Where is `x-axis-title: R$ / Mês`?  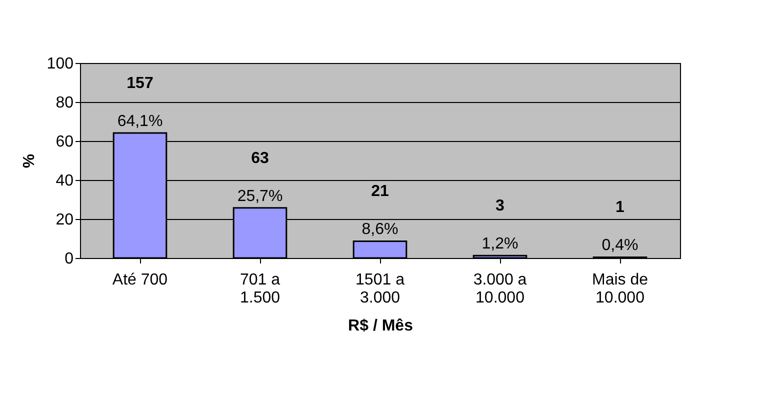
x-axis-title: R$ / Mês is located at coordinates (381, 326).